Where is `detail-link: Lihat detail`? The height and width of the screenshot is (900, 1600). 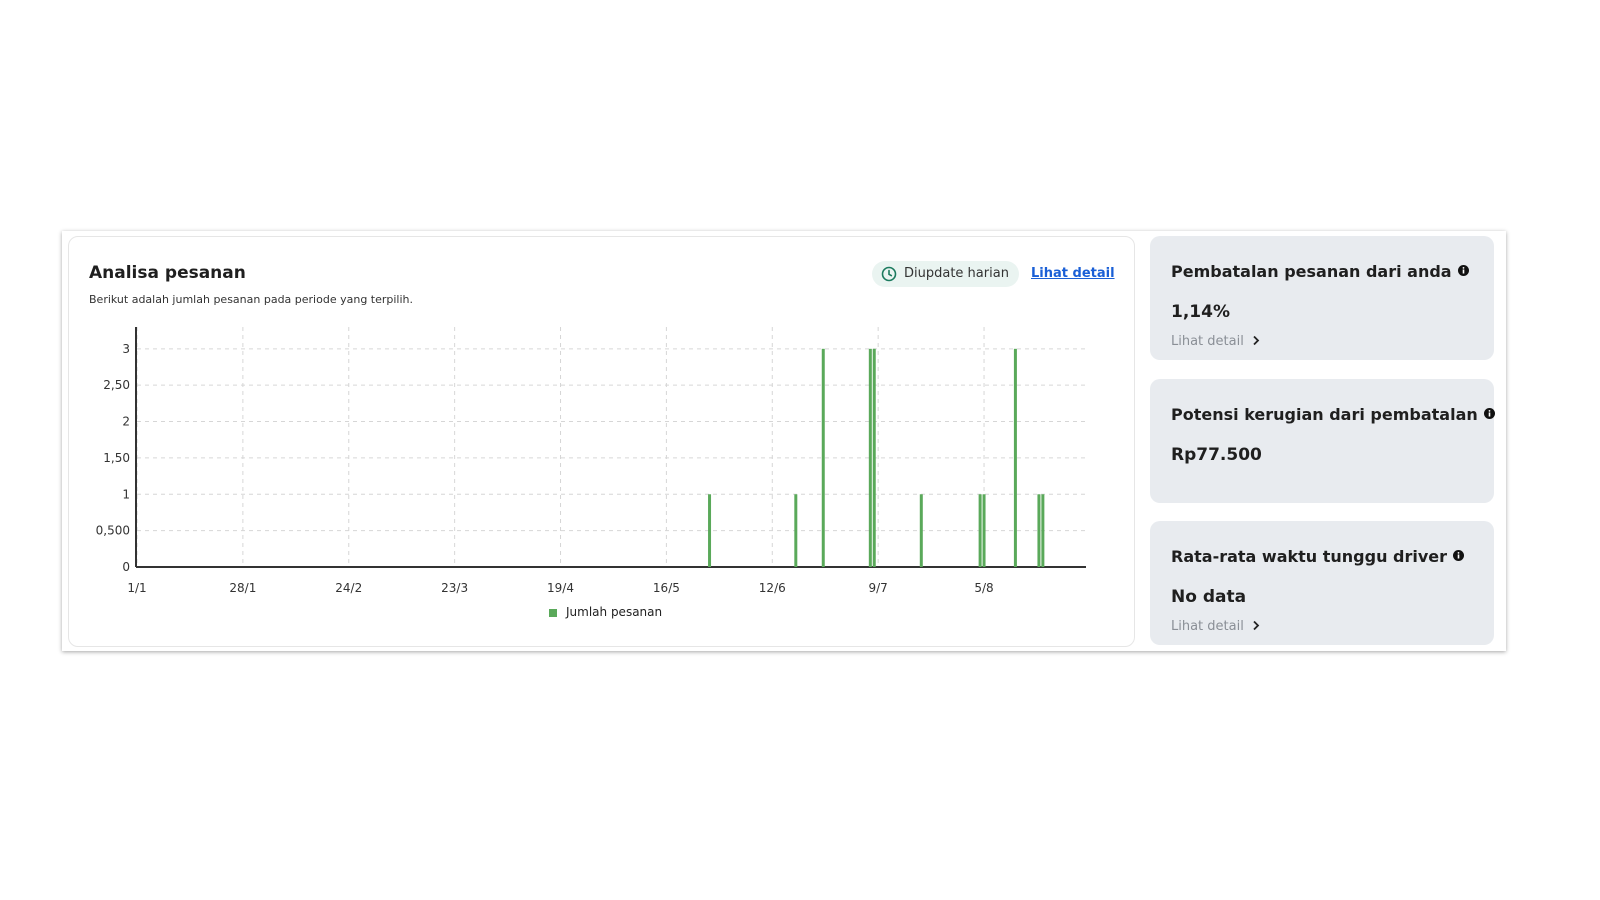 detail-link: Lihat detail is located at coordinates (1073, 273).